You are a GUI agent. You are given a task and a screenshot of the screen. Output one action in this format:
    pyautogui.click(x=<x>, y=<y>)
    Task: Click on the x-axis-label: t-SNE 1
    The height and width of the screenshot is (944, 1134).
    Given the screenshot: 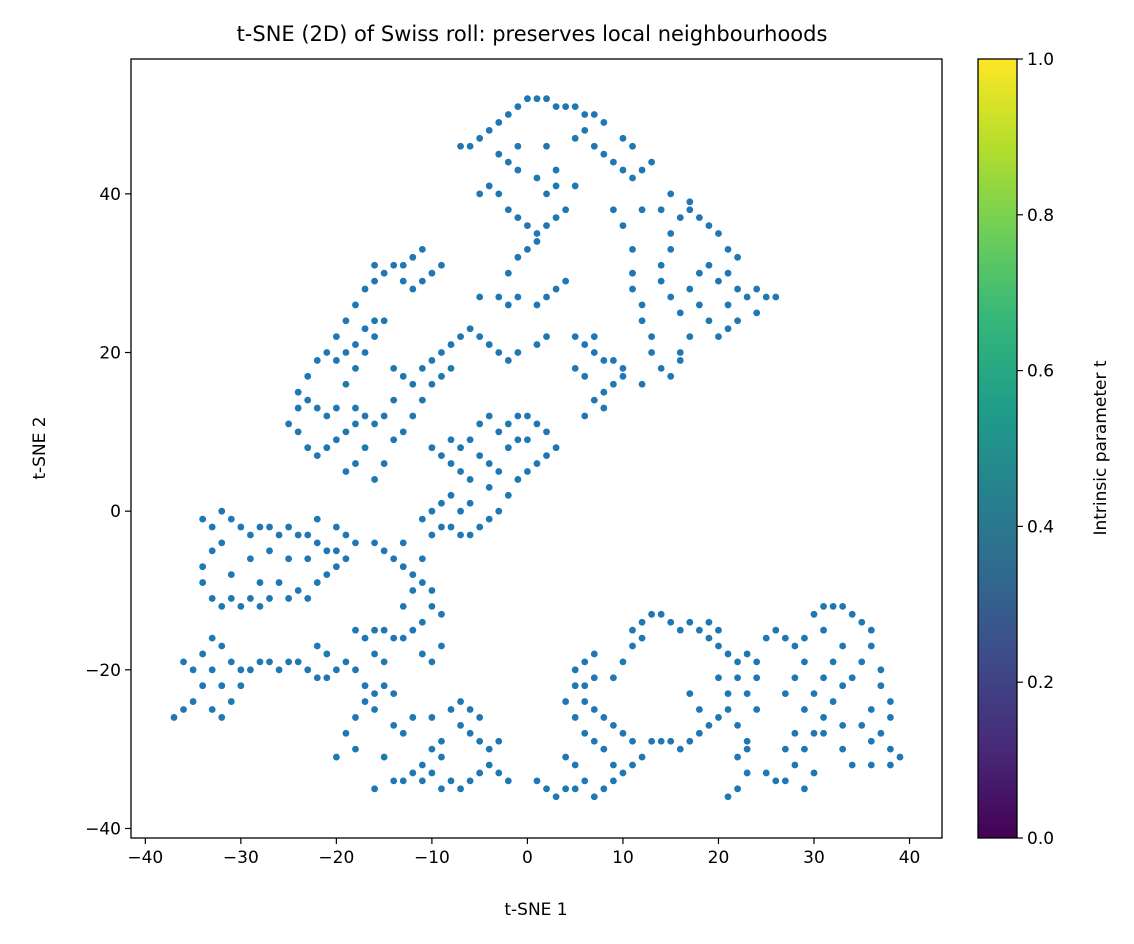 What is the action you would take?
    pyautogui.click(x=535, y=910)
    